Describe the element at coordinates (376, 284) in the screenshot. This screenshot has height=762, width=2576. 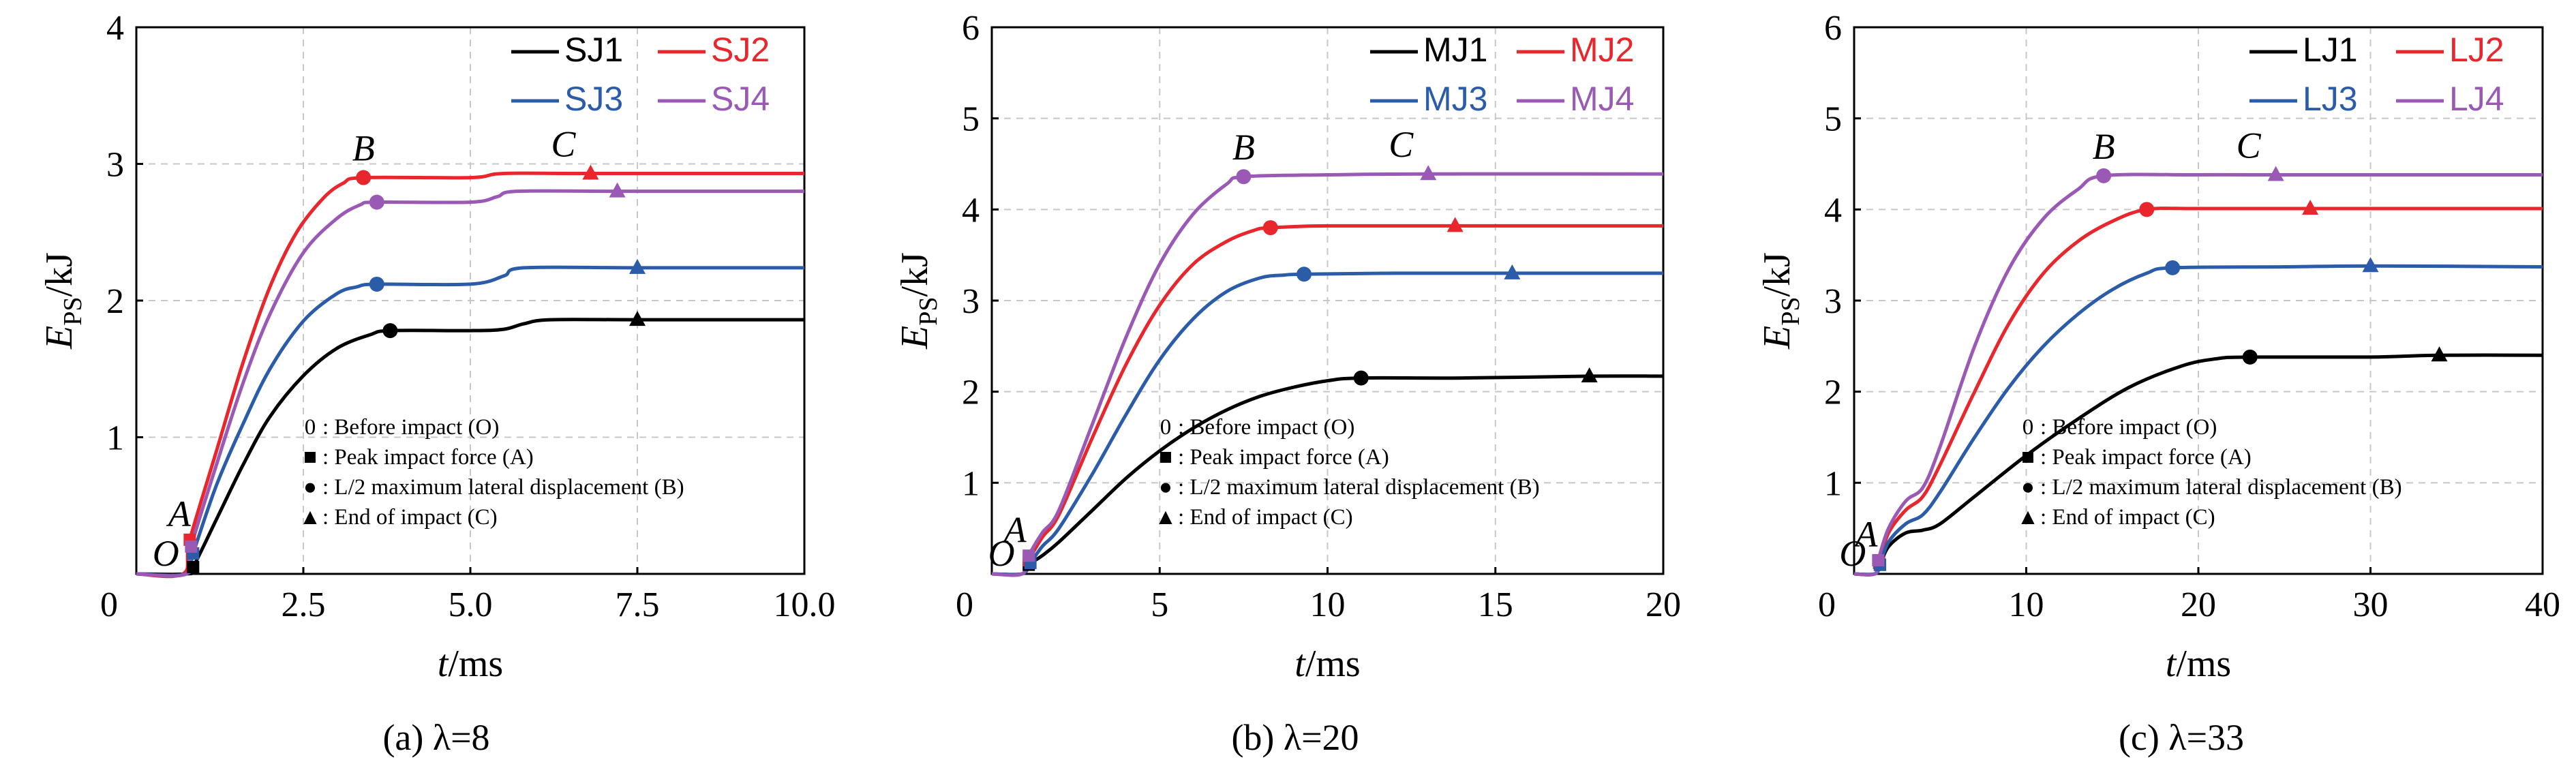
I see `marker-B-SJ3` at that location.